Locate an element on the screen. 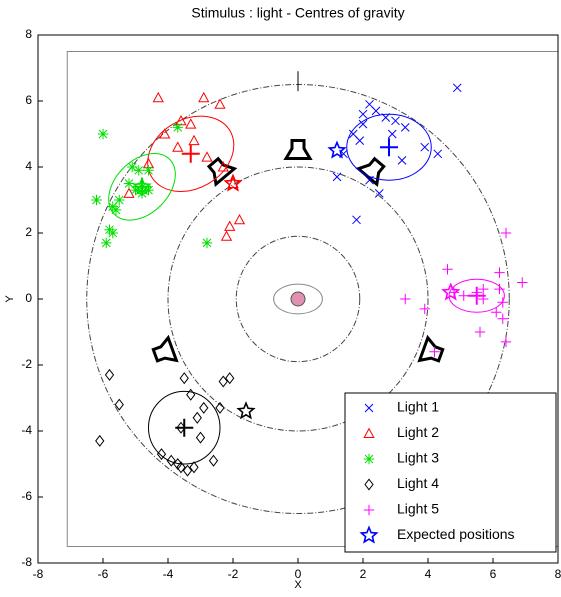 The image size is (561, 597). y-tick-label: -4 is located at coordinates (26, 430).